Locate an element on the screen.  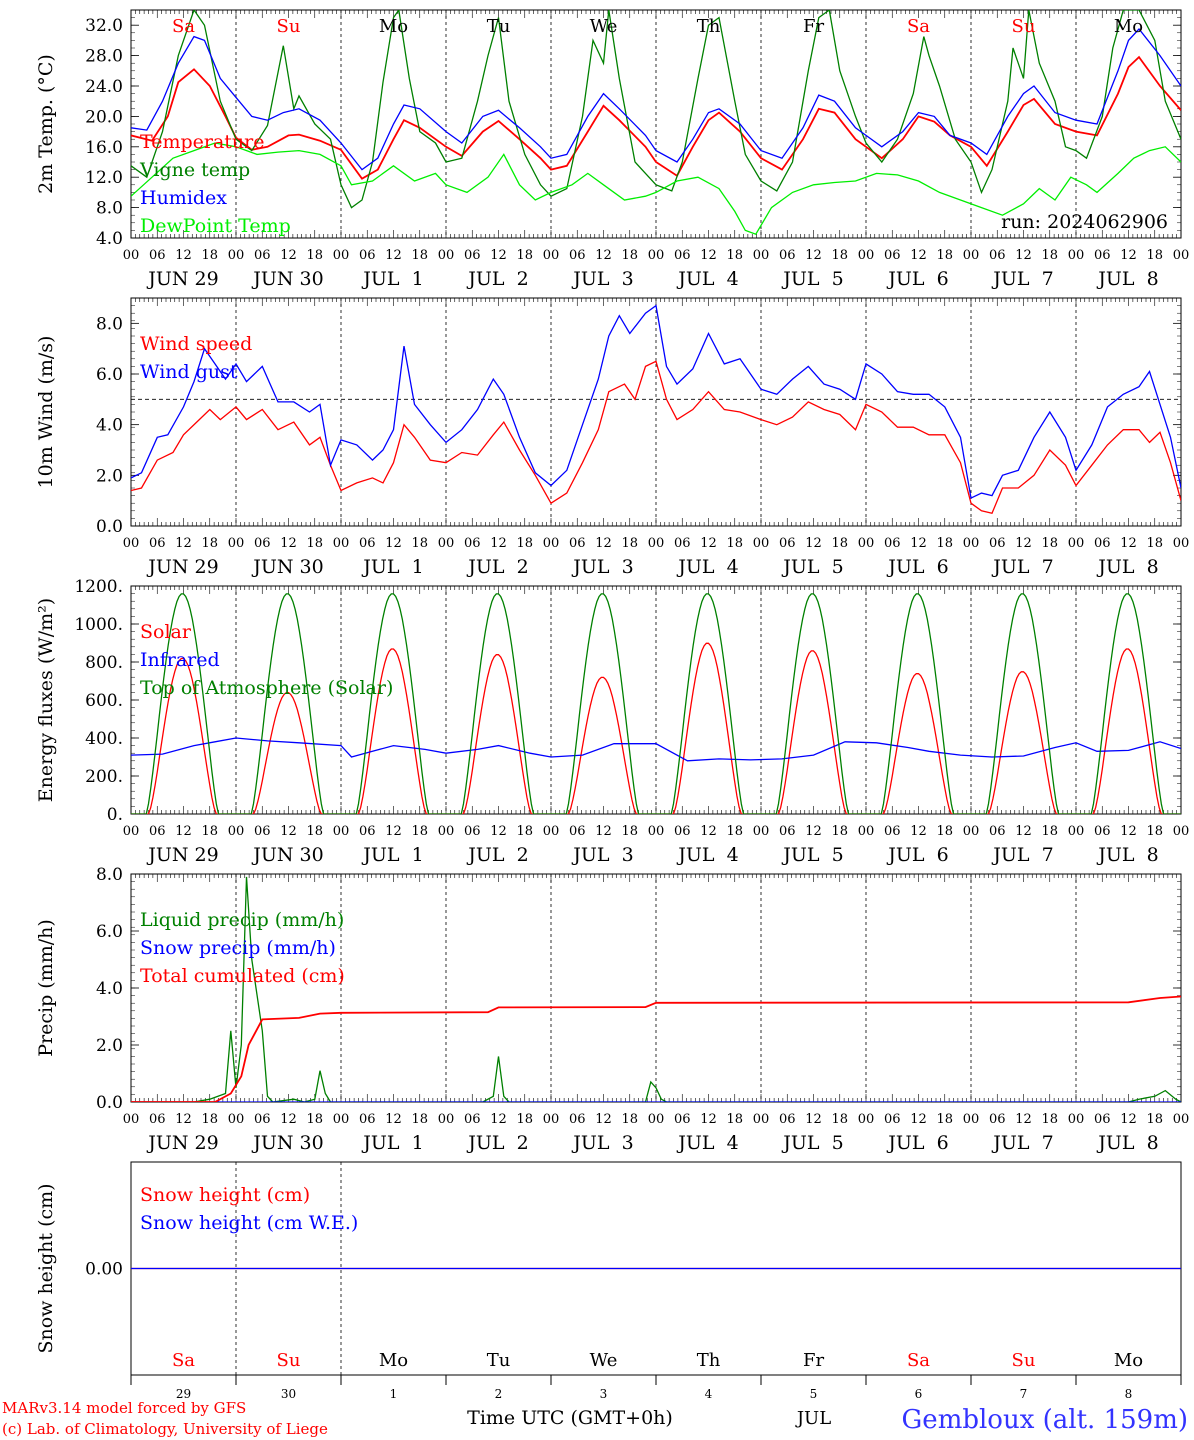
y-tick-label: 32.0 is located at coordinates (104, 26).